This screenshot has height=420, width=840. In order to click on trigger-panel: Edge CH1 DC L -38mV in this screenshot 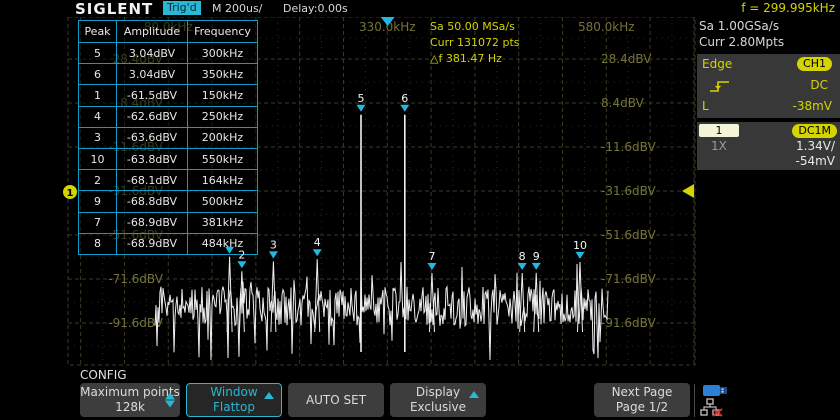, I will do `click(768, 86)`.